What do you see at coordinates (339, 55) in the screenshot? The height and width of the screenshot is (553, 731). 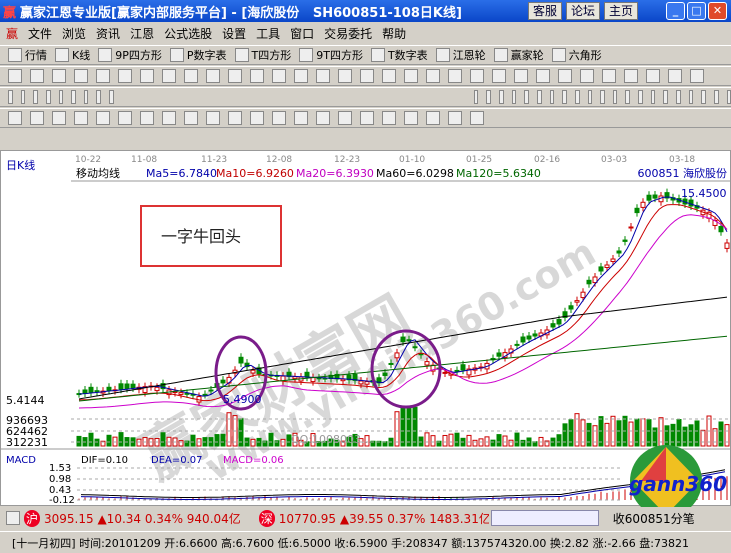 I see `toolbar-button: 9T四方形` at bounding box center [339, 55].